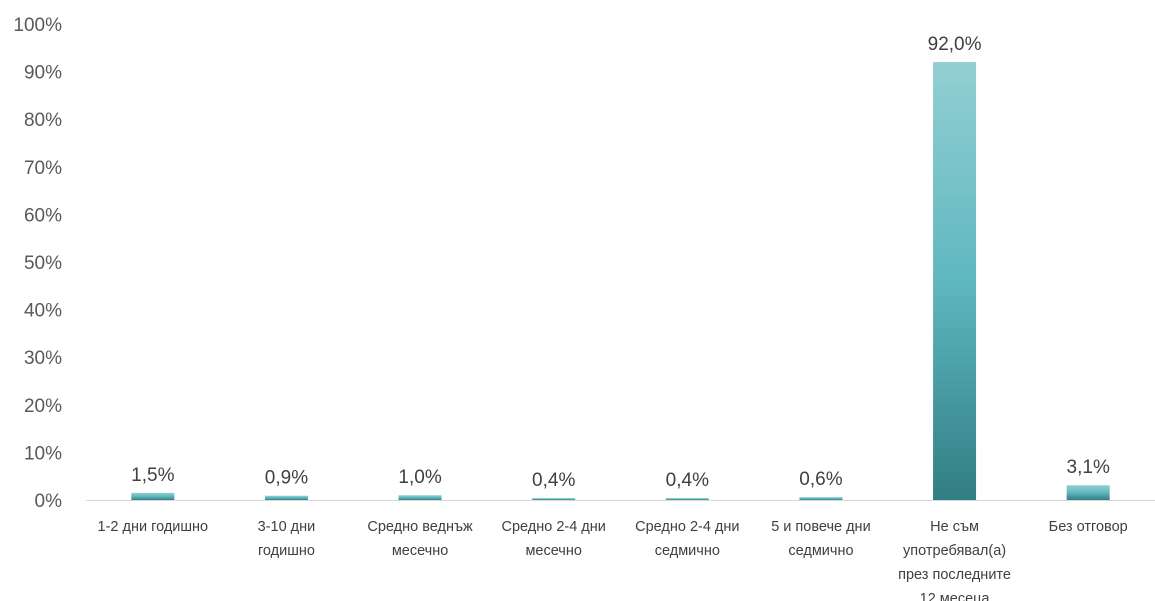  I want to click on y-tick-label: 60%, so click(43, 215).